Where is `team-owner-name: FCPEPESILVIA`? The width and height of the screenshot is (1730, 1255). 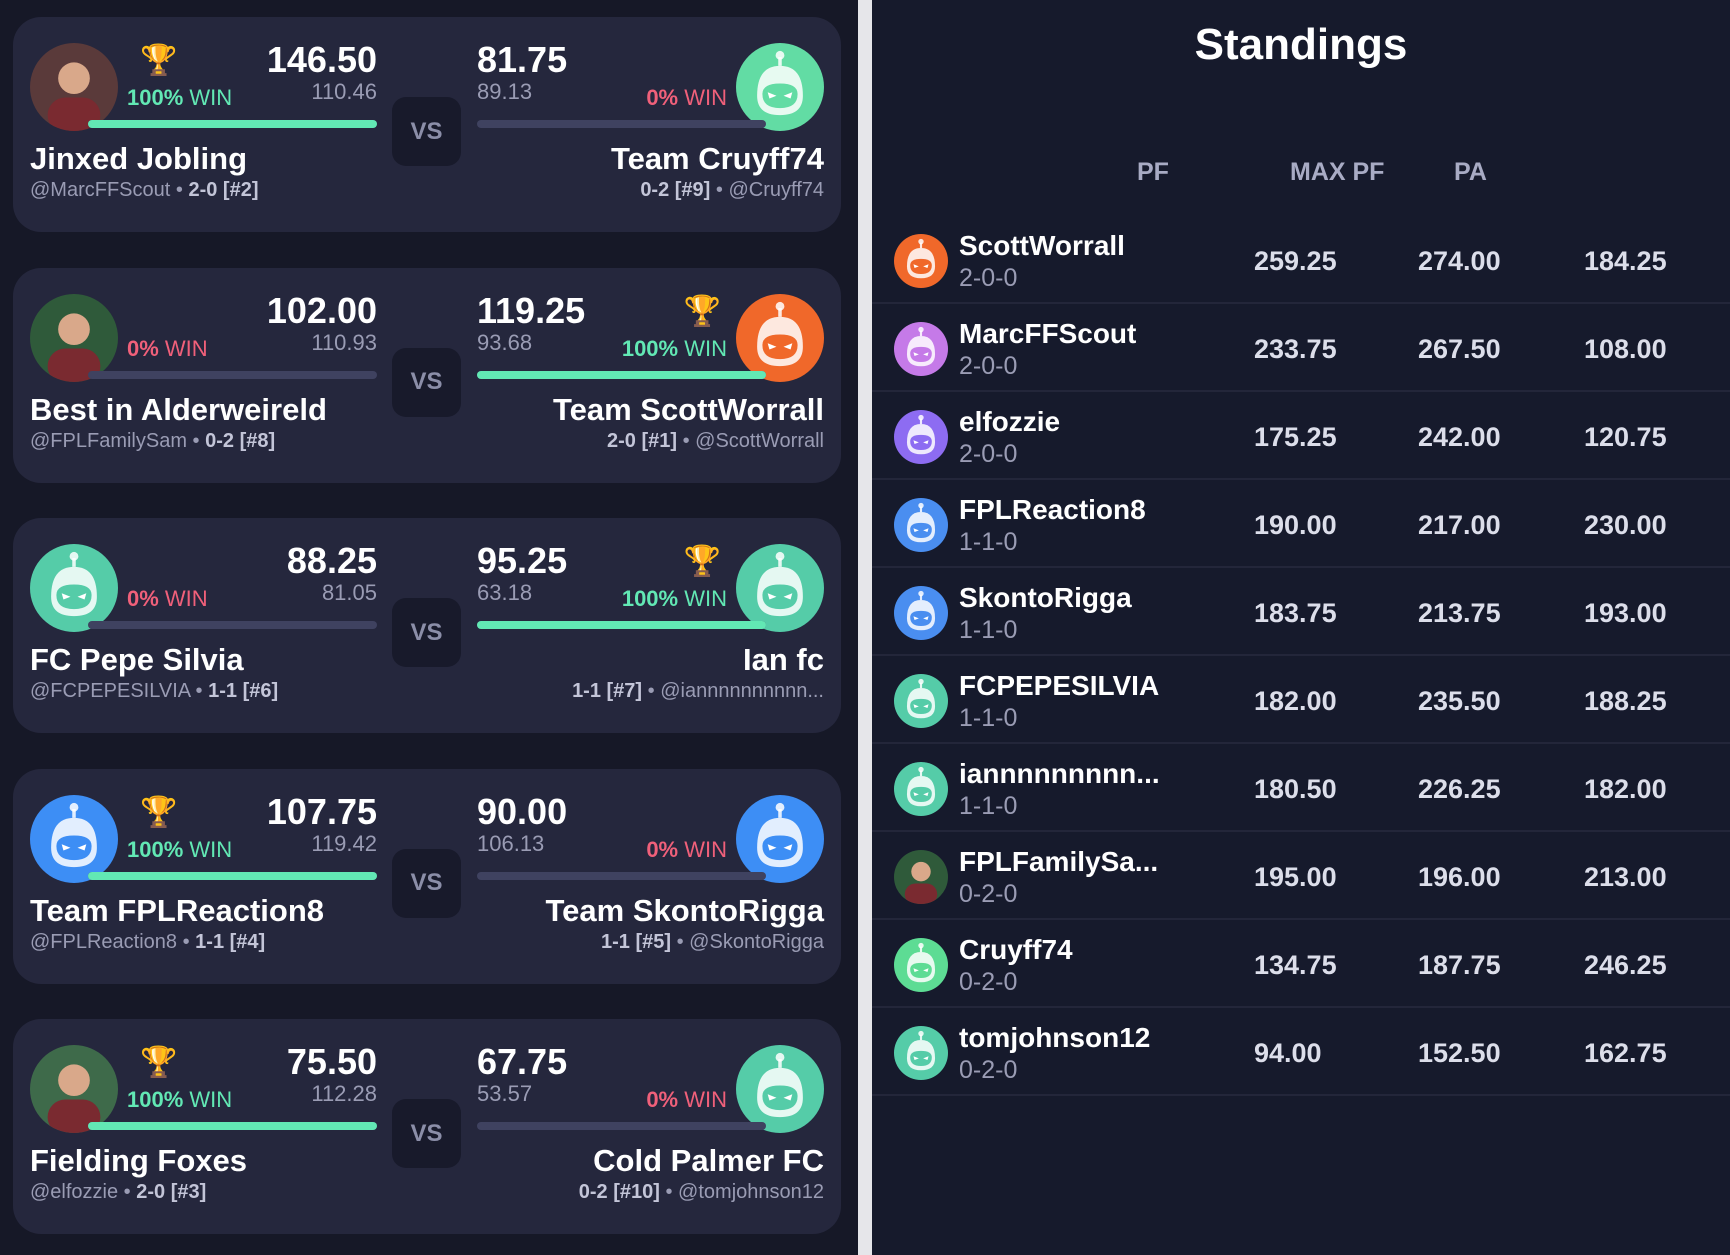 team-owner-name: FCPEPESILVIA is located at coordinates (1059, 685).